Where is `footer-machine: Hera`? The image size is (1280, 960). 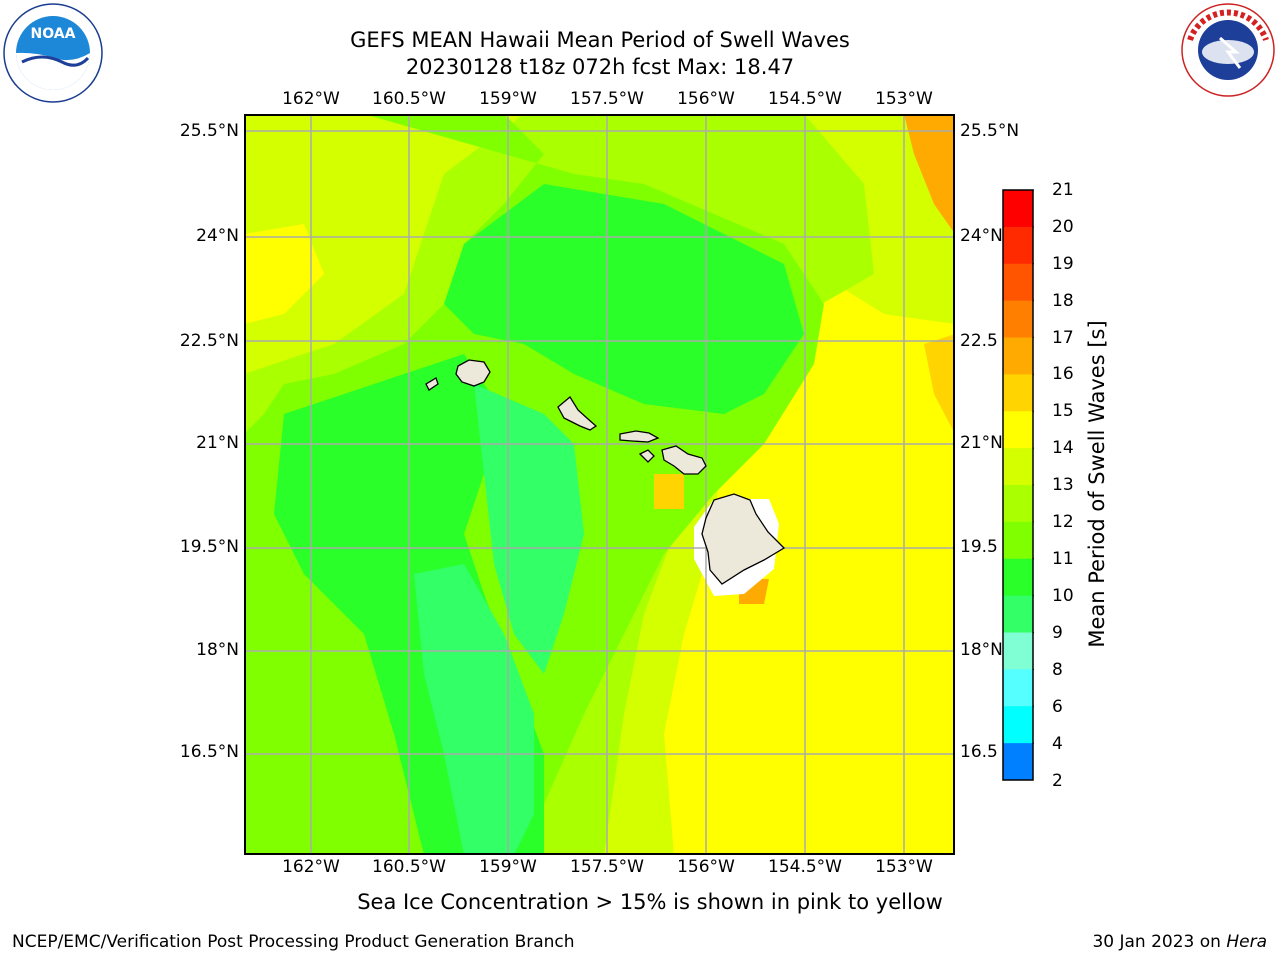
footer-machine: Hera is located at coordinates (1246, 942).